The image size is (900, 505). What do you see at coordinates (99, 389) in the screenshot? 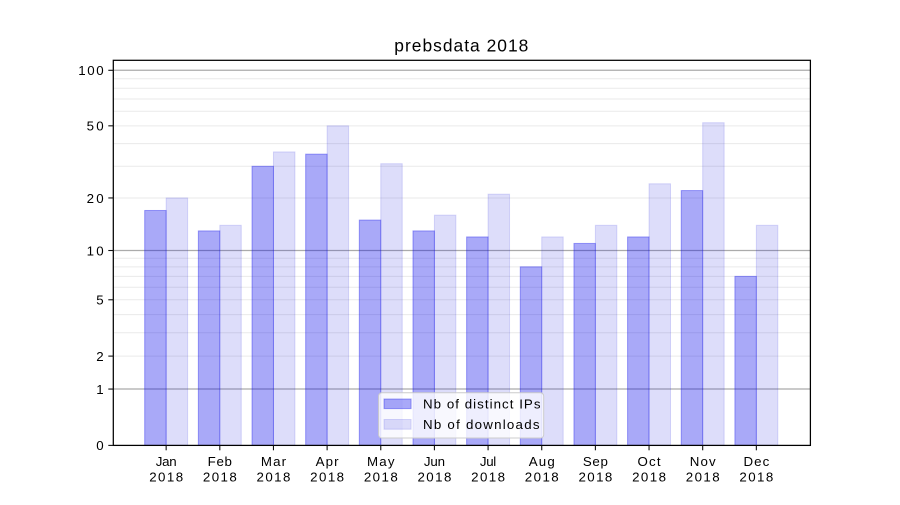
I see `svg-text: 1` at bounding box center [99, 389].